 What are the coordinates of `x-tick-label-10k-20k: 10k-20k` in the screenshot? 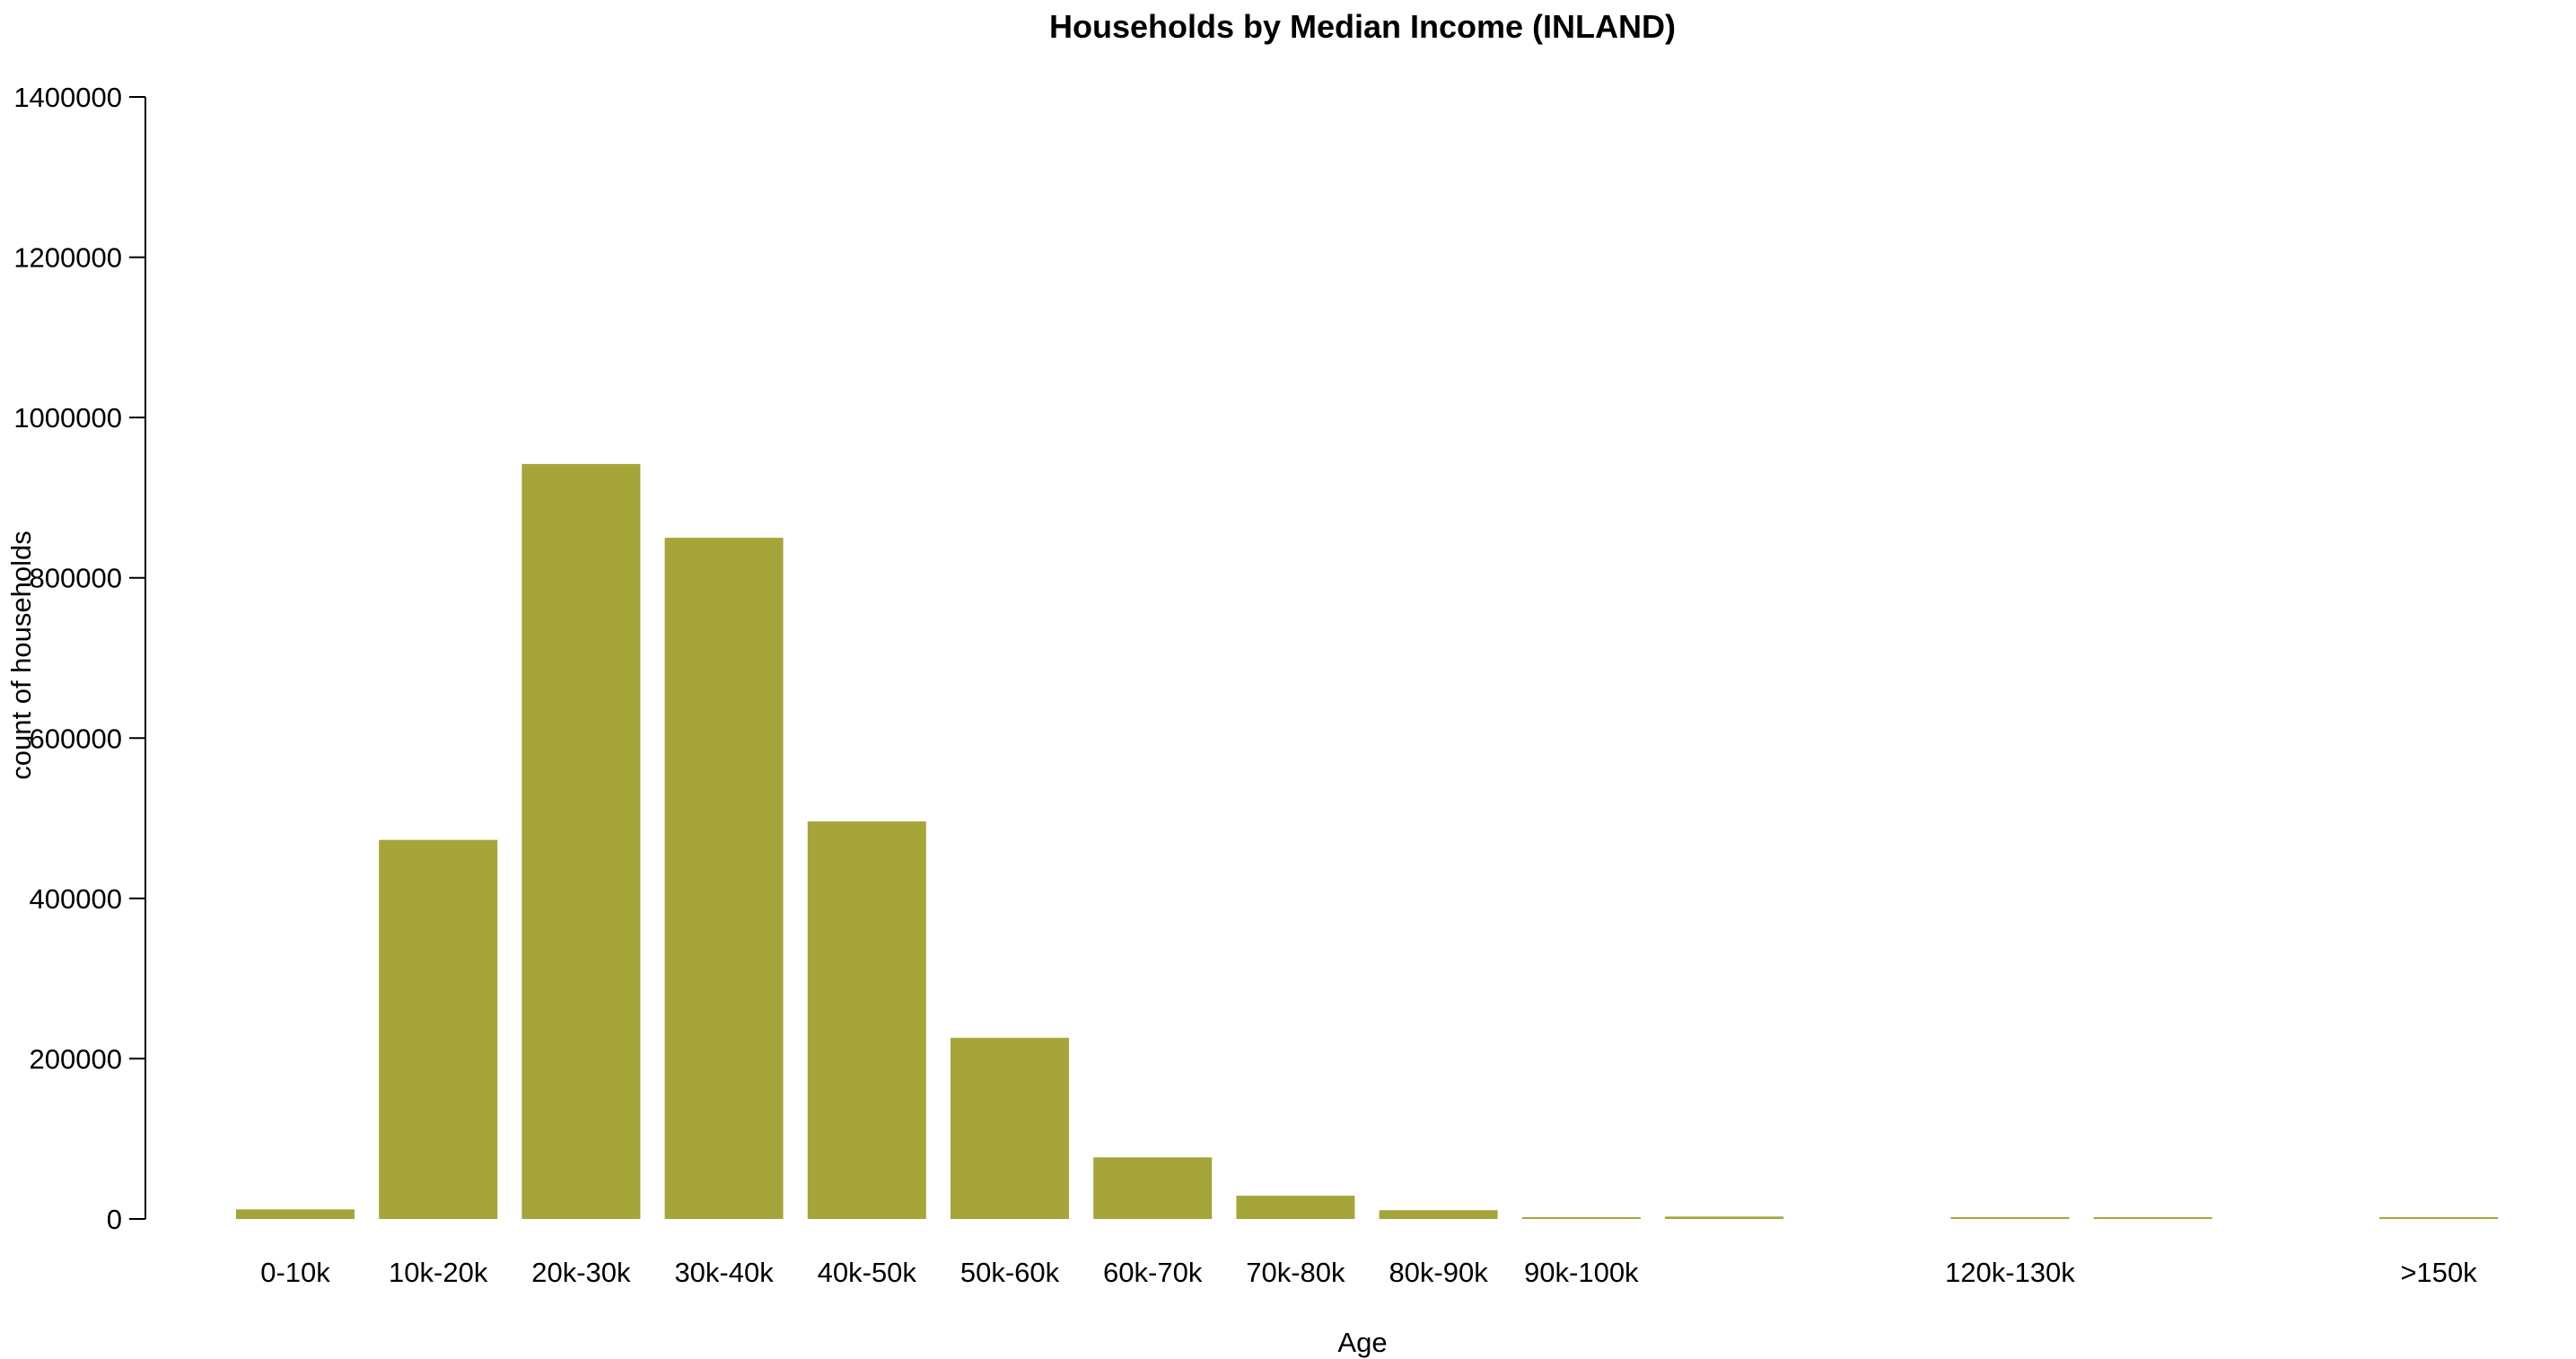 It's located at (438, 1272).